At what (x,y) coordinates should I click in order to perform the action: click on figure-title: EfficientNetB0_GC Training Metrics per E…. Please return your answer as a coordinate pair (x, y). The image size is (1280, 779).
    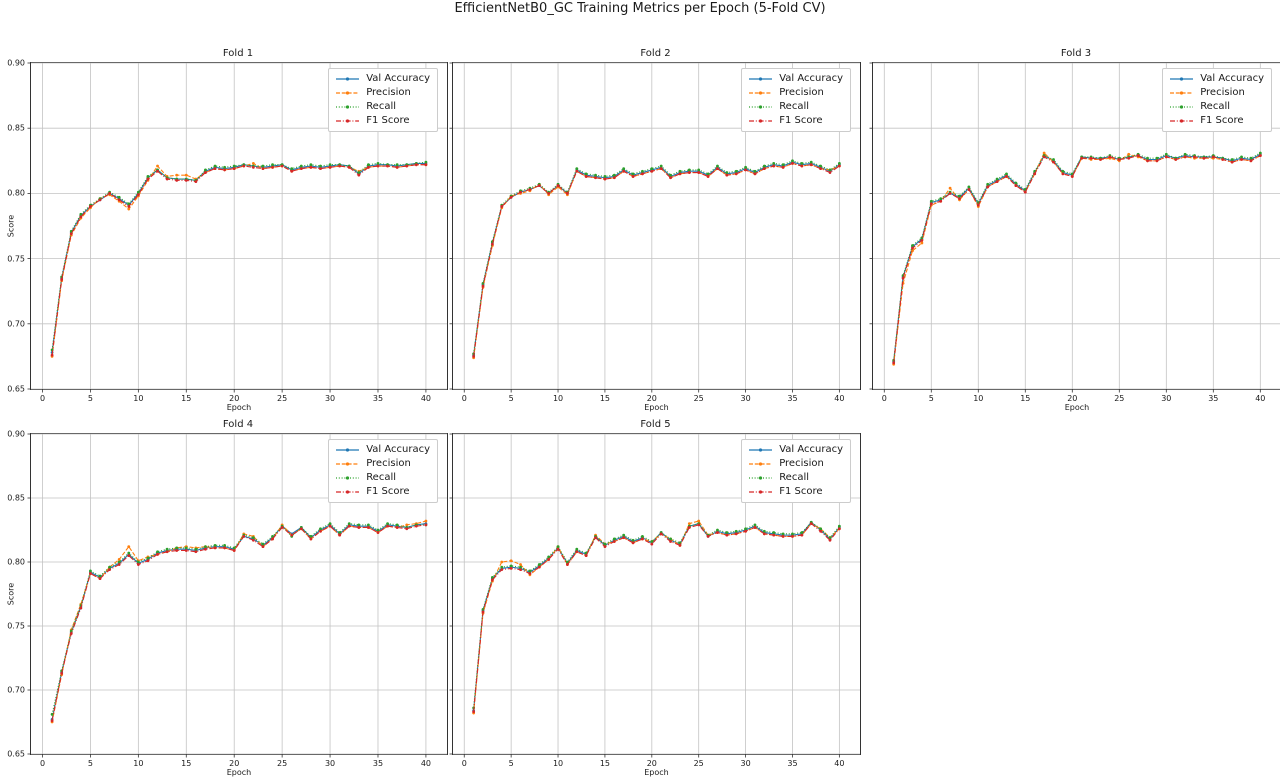
    Looking at the image, I should click on (640, 8).